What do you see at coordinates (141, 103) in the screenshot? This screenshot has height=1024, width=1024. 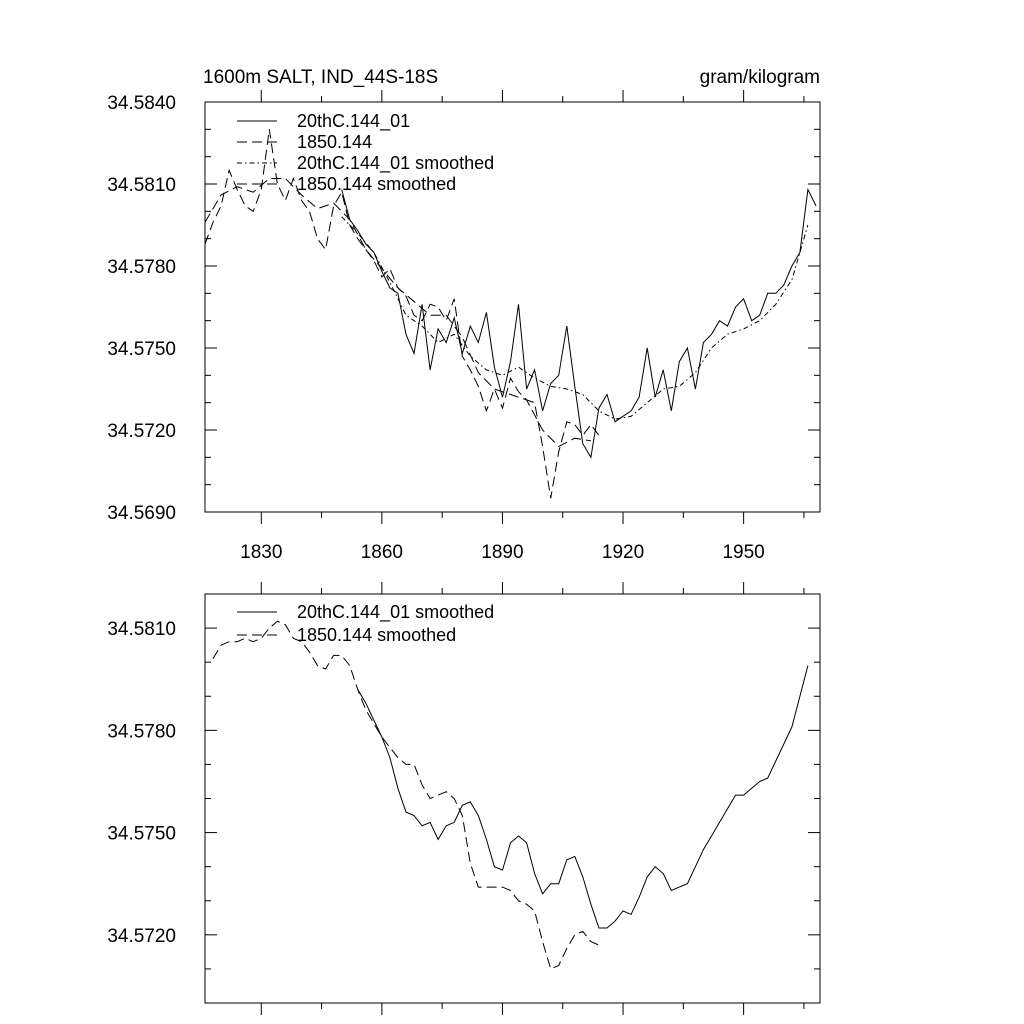 I see `y-tick-label: 34.5840` at bounding box center [141, 103].